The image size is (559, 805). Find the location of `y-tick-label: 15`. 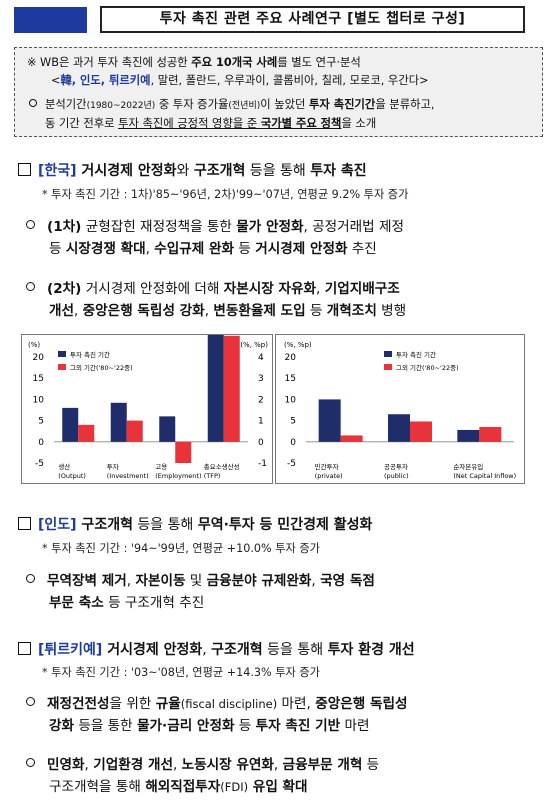

y-tick-label: 15 is located at coordinates (38, 379).